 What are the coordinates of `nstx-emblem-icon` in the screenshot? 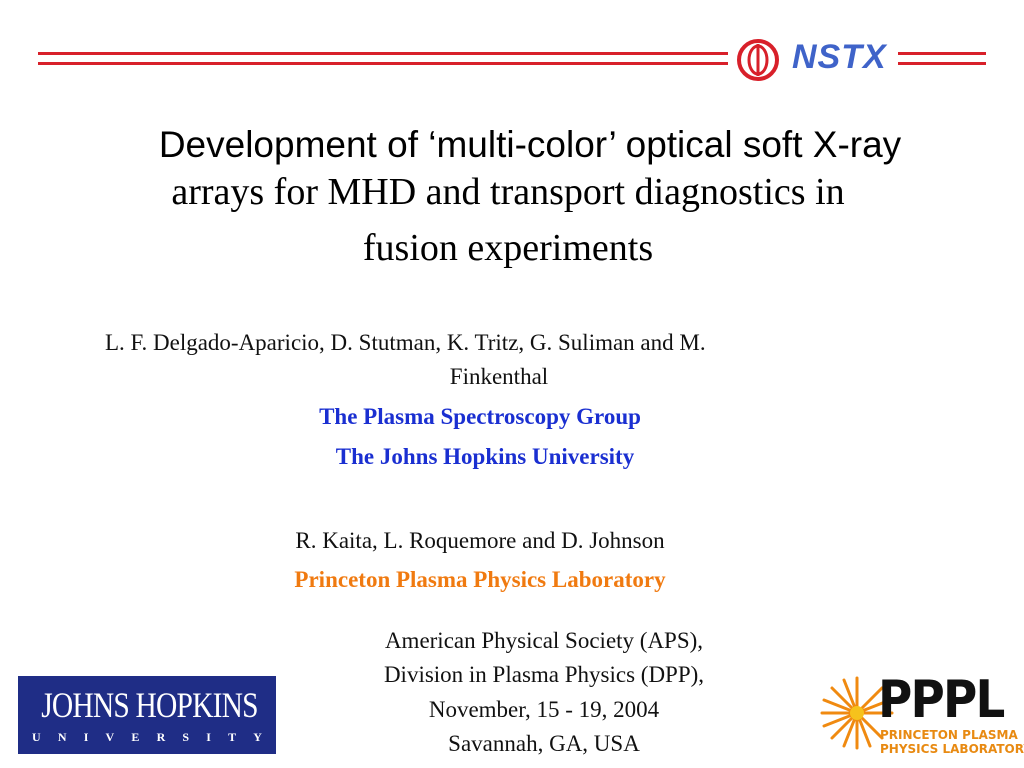 It's located at (758, 60).